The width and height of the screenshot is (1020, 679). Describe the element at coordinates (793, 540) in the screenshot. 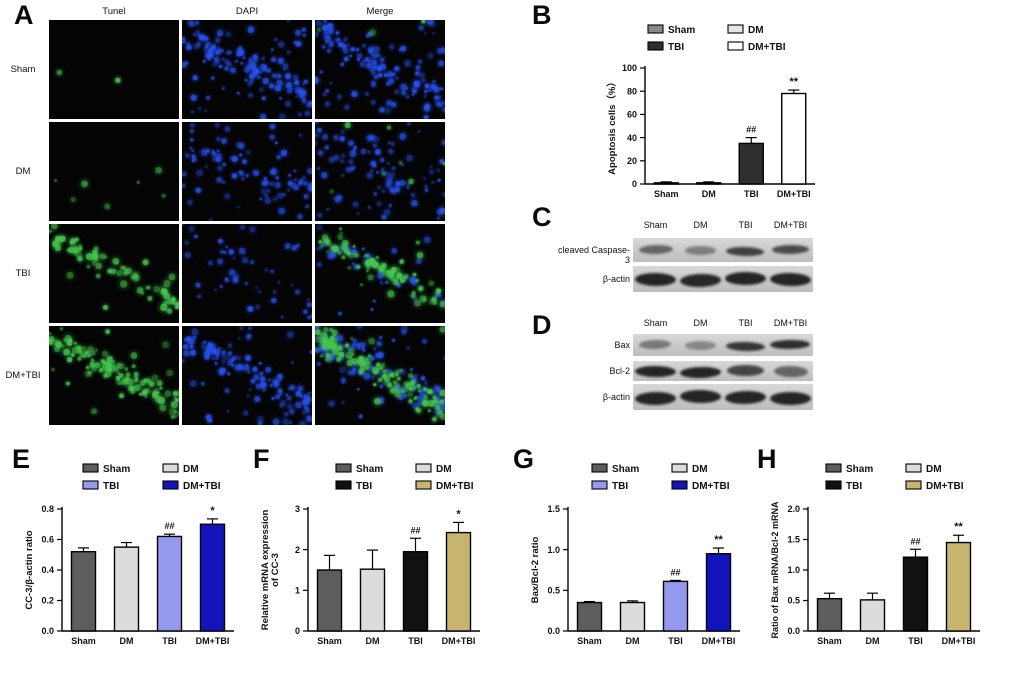

I see `y-tick-label: 1.5` at that location.